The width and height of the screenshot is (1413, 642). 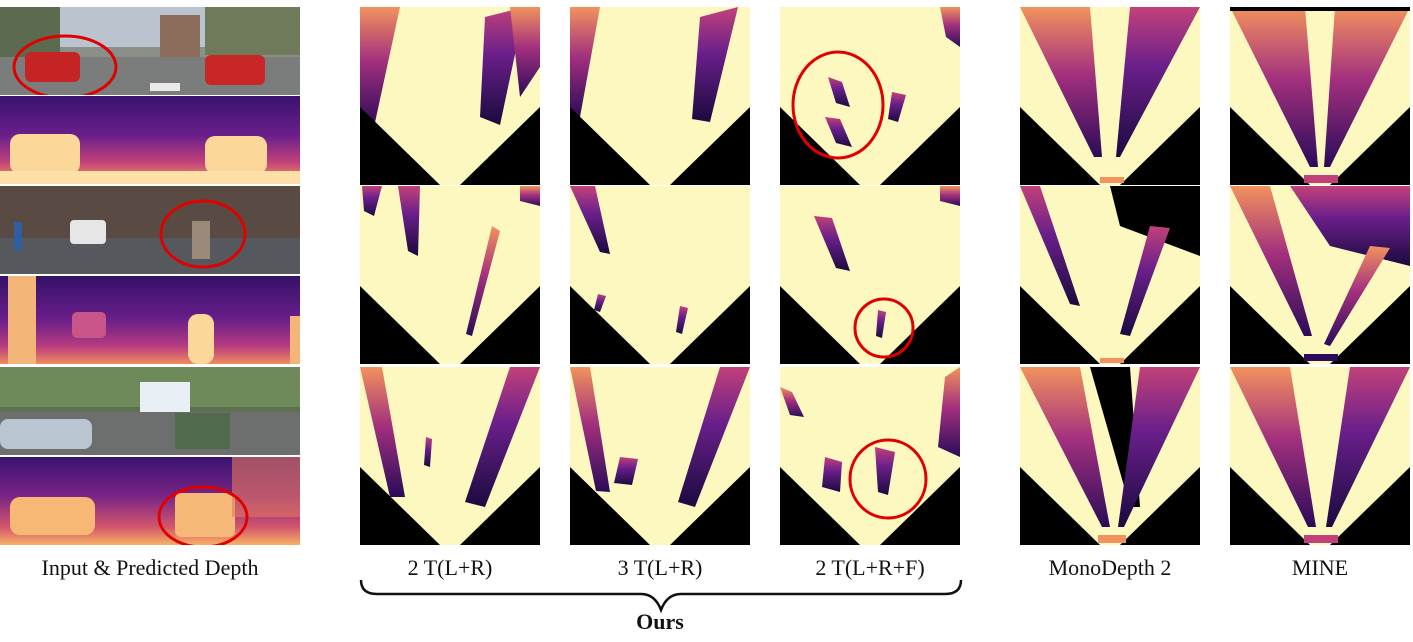 What do you see at coordinates (1320, 96) in the screenshot?
I see `bev-mine-row1` at bounding box center [1320, 96].